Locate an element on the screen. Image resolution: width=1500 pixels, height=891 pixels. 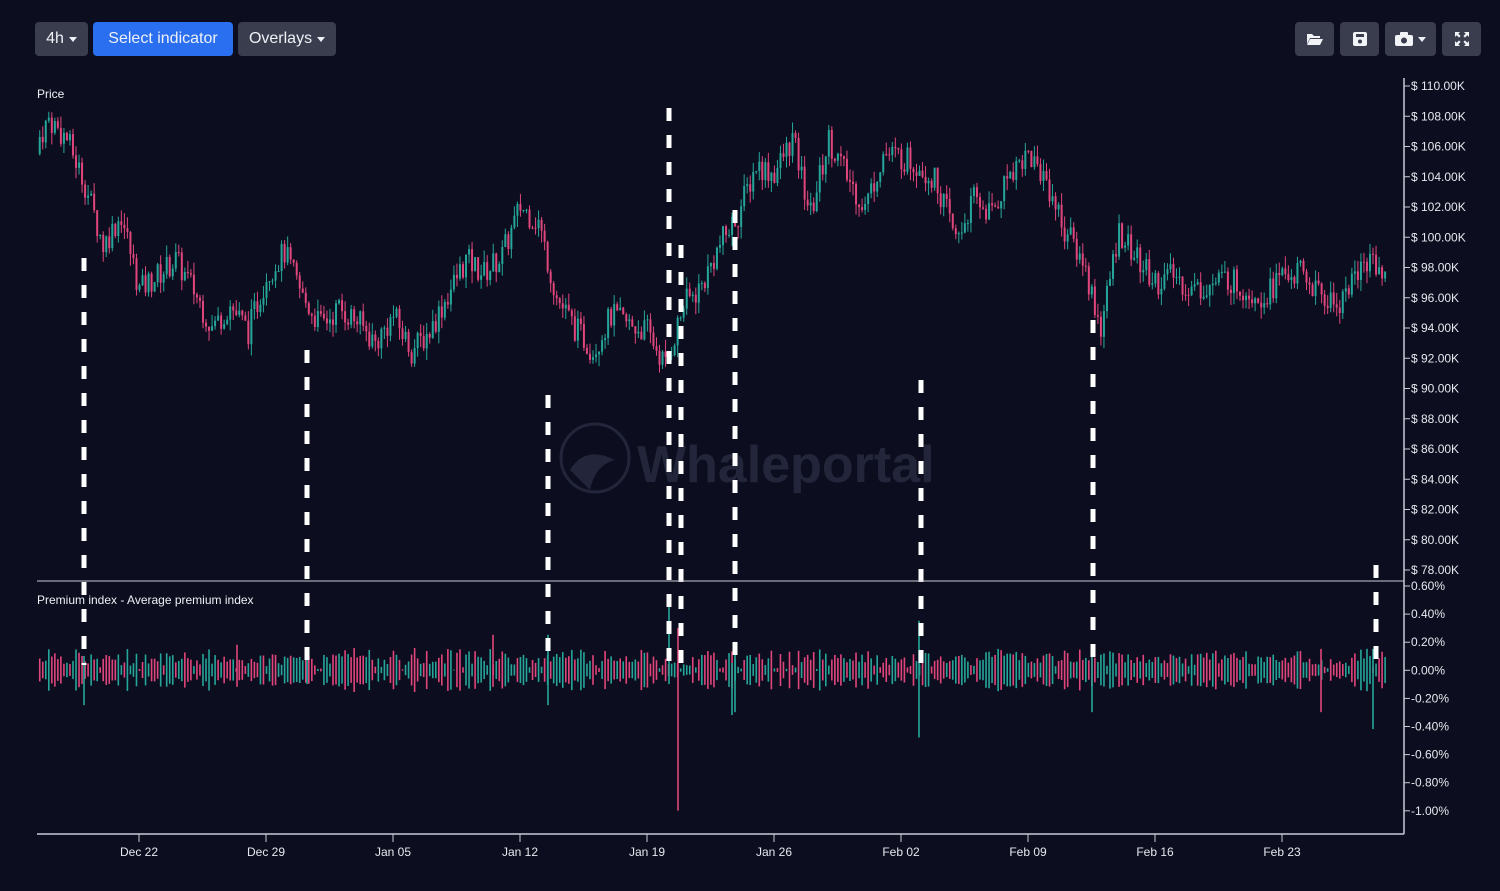
watermark-text: Whaleportal is located at coordinates (786, 465).